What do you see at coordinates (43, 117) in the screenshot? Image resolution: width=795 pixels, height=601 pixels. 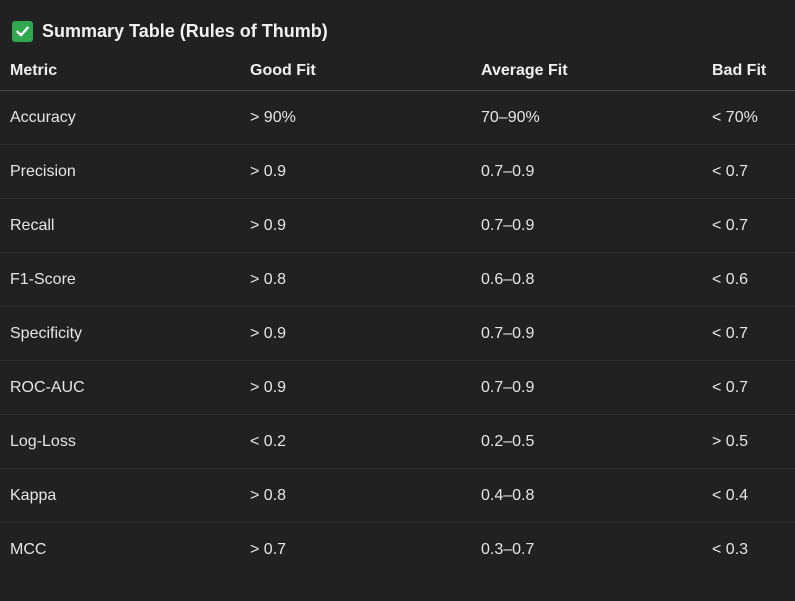 I see `cell-metric: Accuracy` at bounding box center [43, 117].